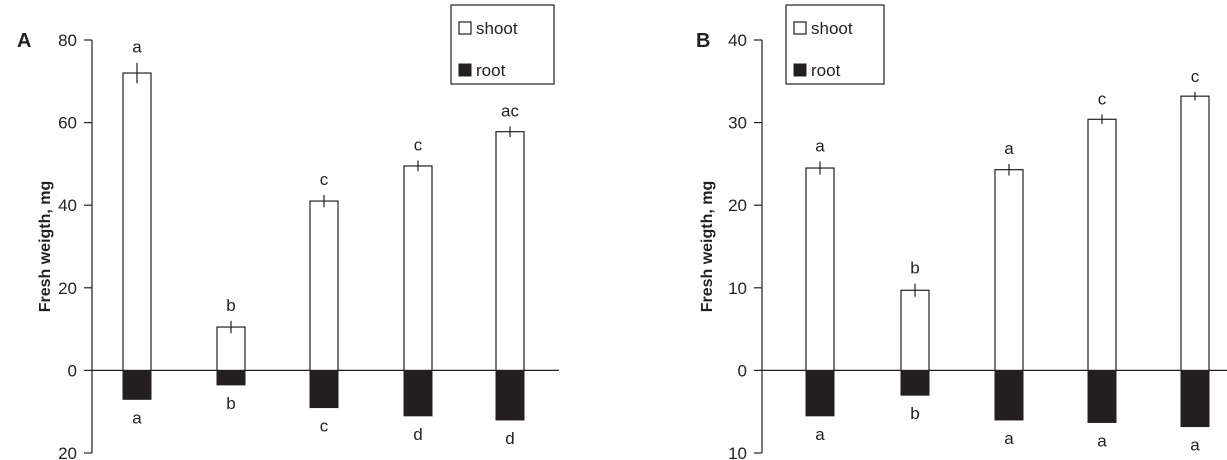 The height and width of the screenshot is (460, 1227). I want to click on y-tick-label: 30, so click(737, 123).